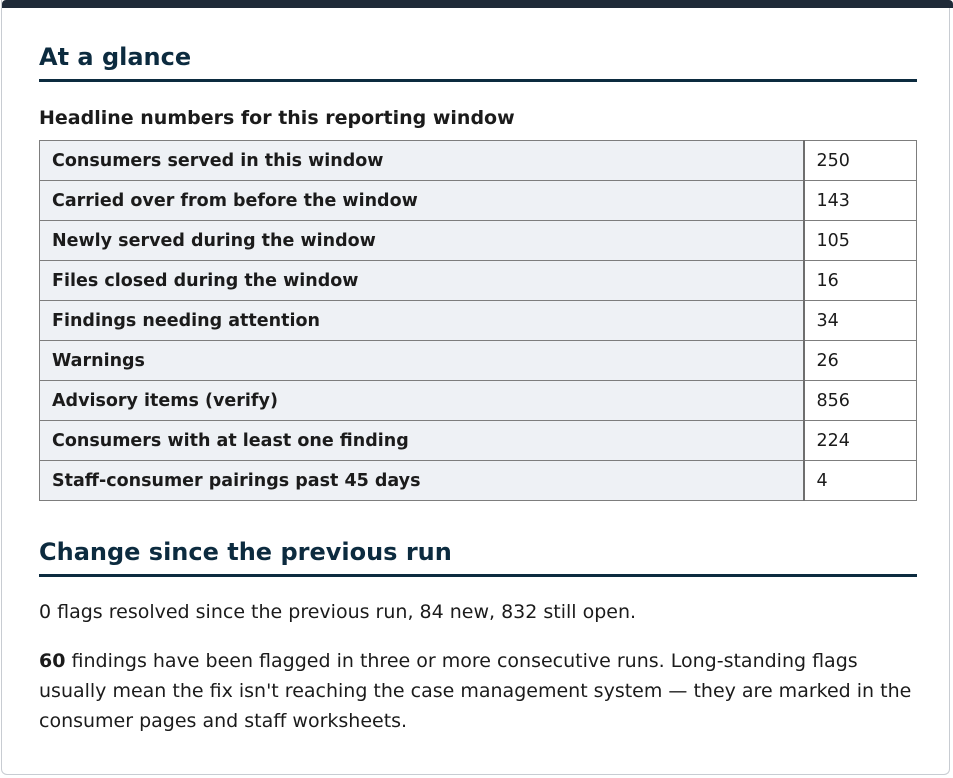 Image resolution: width=953 pixels, height=778 pixels. Describe the element at coordinates (860, 480) in the screenshot. I see `row-value: 4` at that location.